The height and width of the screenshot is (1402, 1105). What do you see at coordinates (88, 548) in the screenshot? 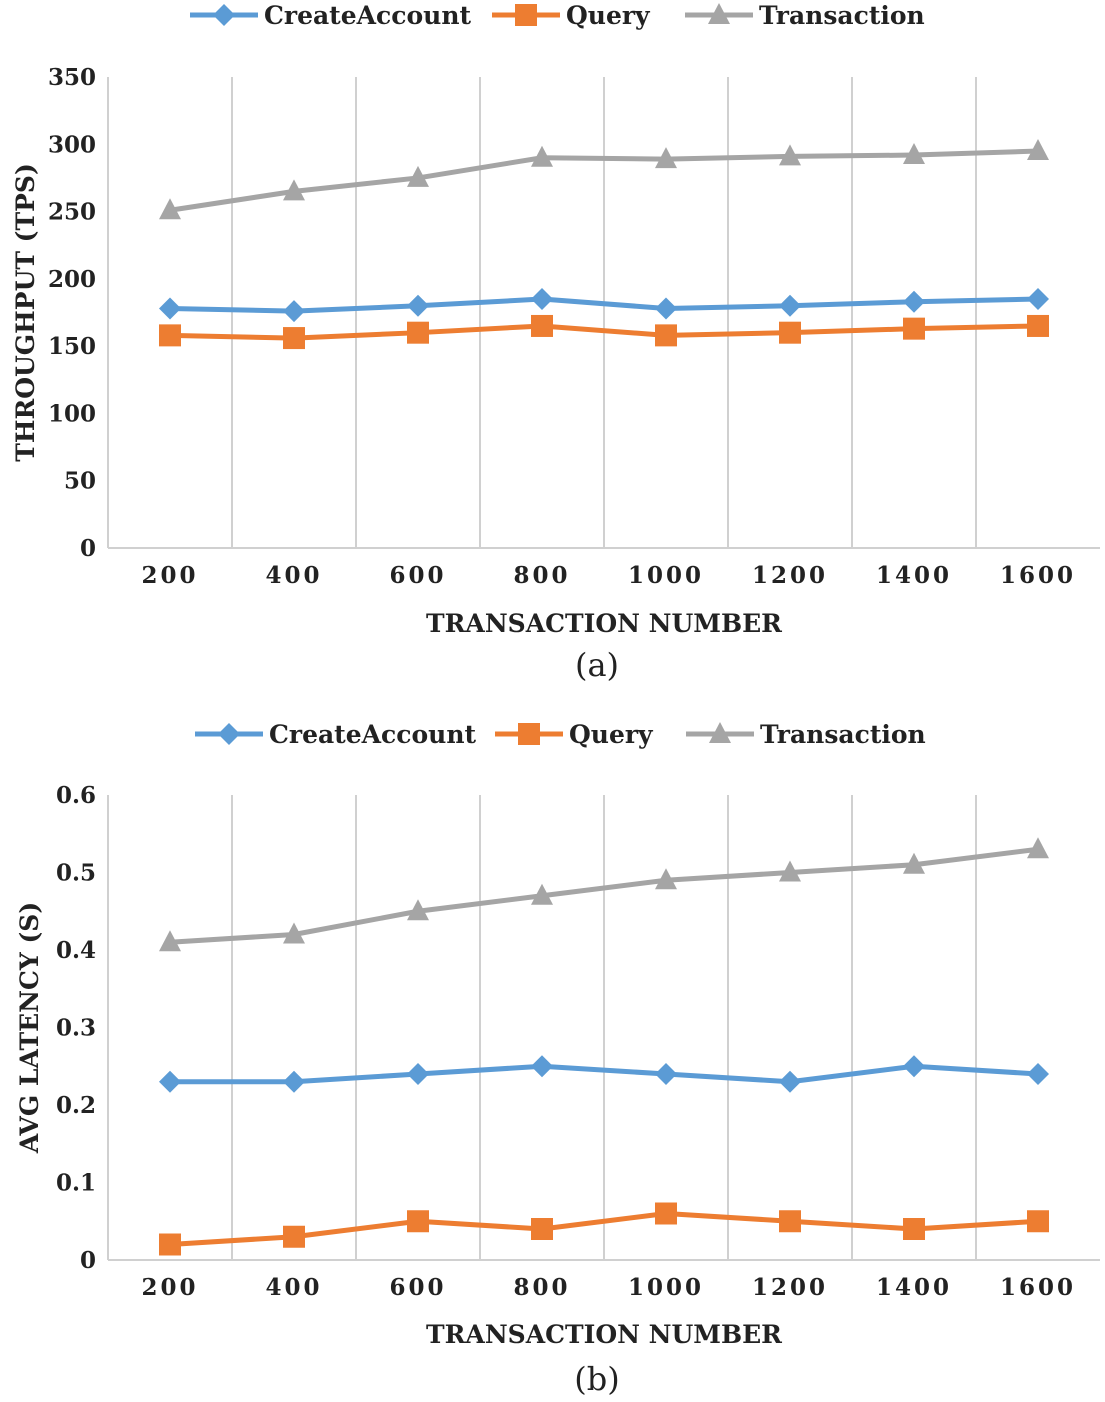
I see `y-tick-label: 0` at bounding box center [88, 548].